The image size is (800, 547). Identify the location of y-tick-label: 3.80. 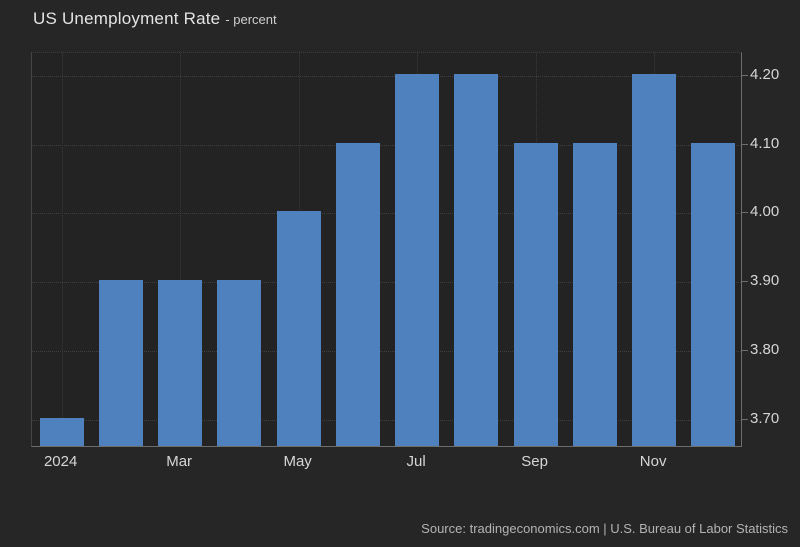
(765, 349).